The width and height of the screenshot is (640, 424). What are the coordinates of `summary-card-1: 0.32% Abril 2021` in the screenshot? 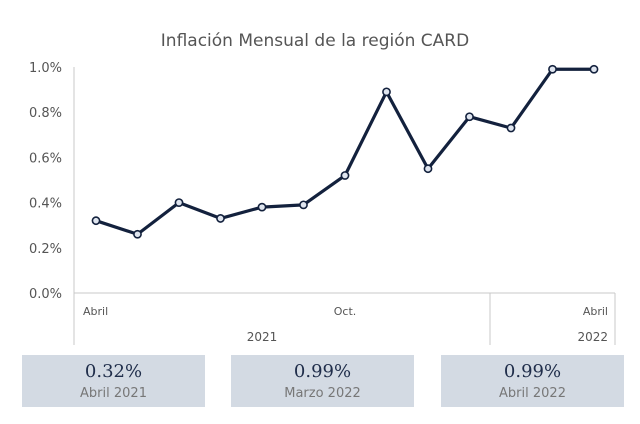 It's located at (113, 381).